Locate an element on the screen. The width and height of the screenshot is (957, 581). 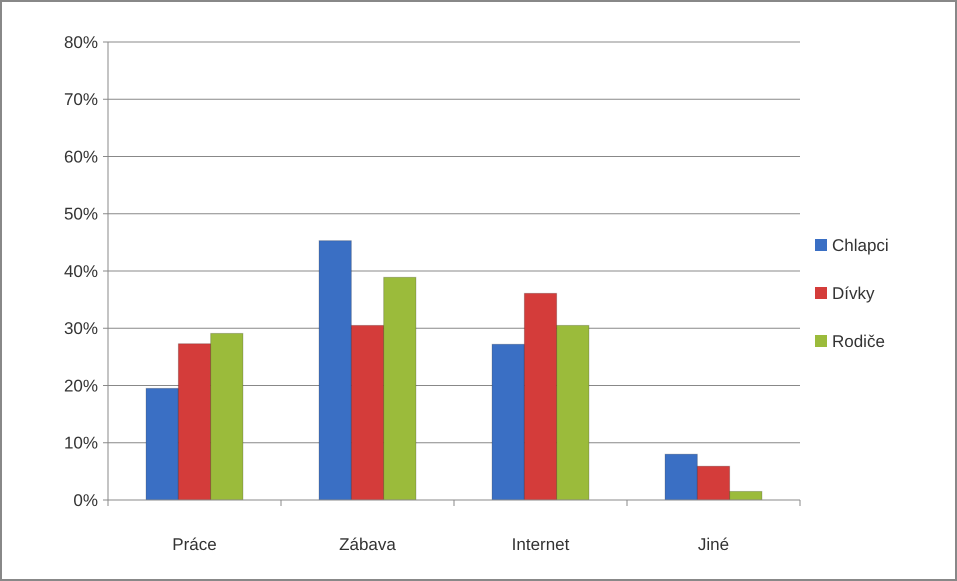
x-tick-label: Internet is located at coordinates (541, 544).